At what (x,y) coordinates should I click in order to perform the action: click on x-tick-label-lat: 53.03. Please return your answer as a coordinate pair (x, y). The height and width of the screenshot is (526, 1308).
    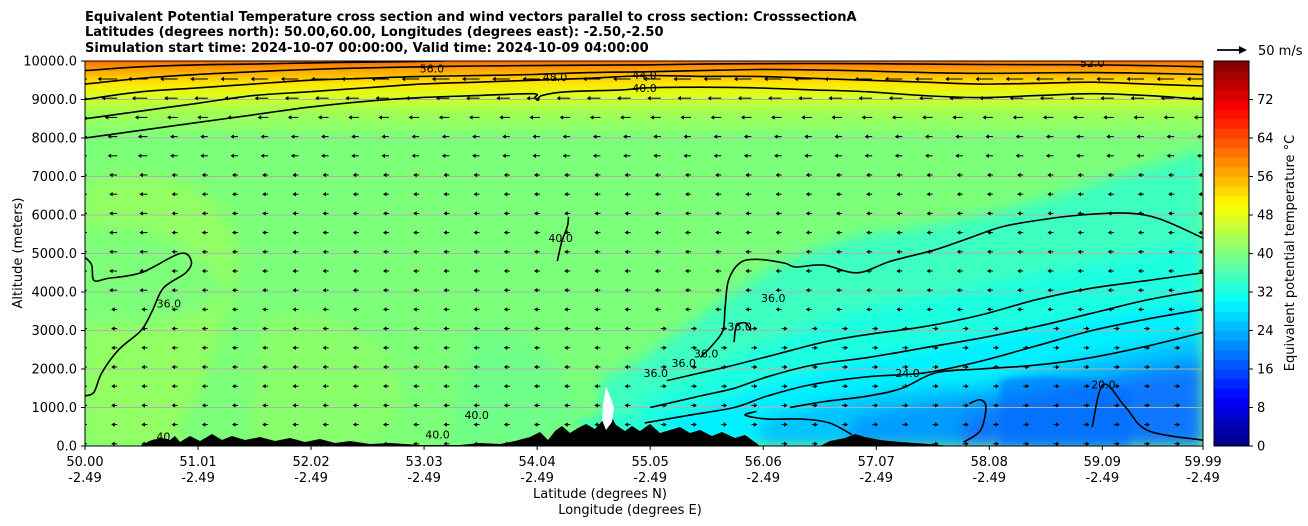
    Looking at the image, I should click on (423, 462).